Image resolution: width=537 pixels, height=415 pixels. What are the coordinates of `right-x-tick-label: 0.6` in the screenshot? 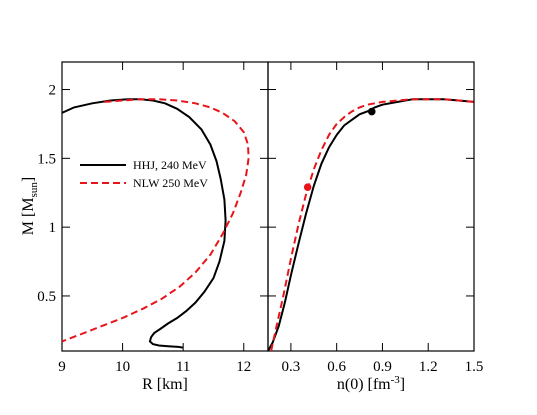 It's located at (336, 367).